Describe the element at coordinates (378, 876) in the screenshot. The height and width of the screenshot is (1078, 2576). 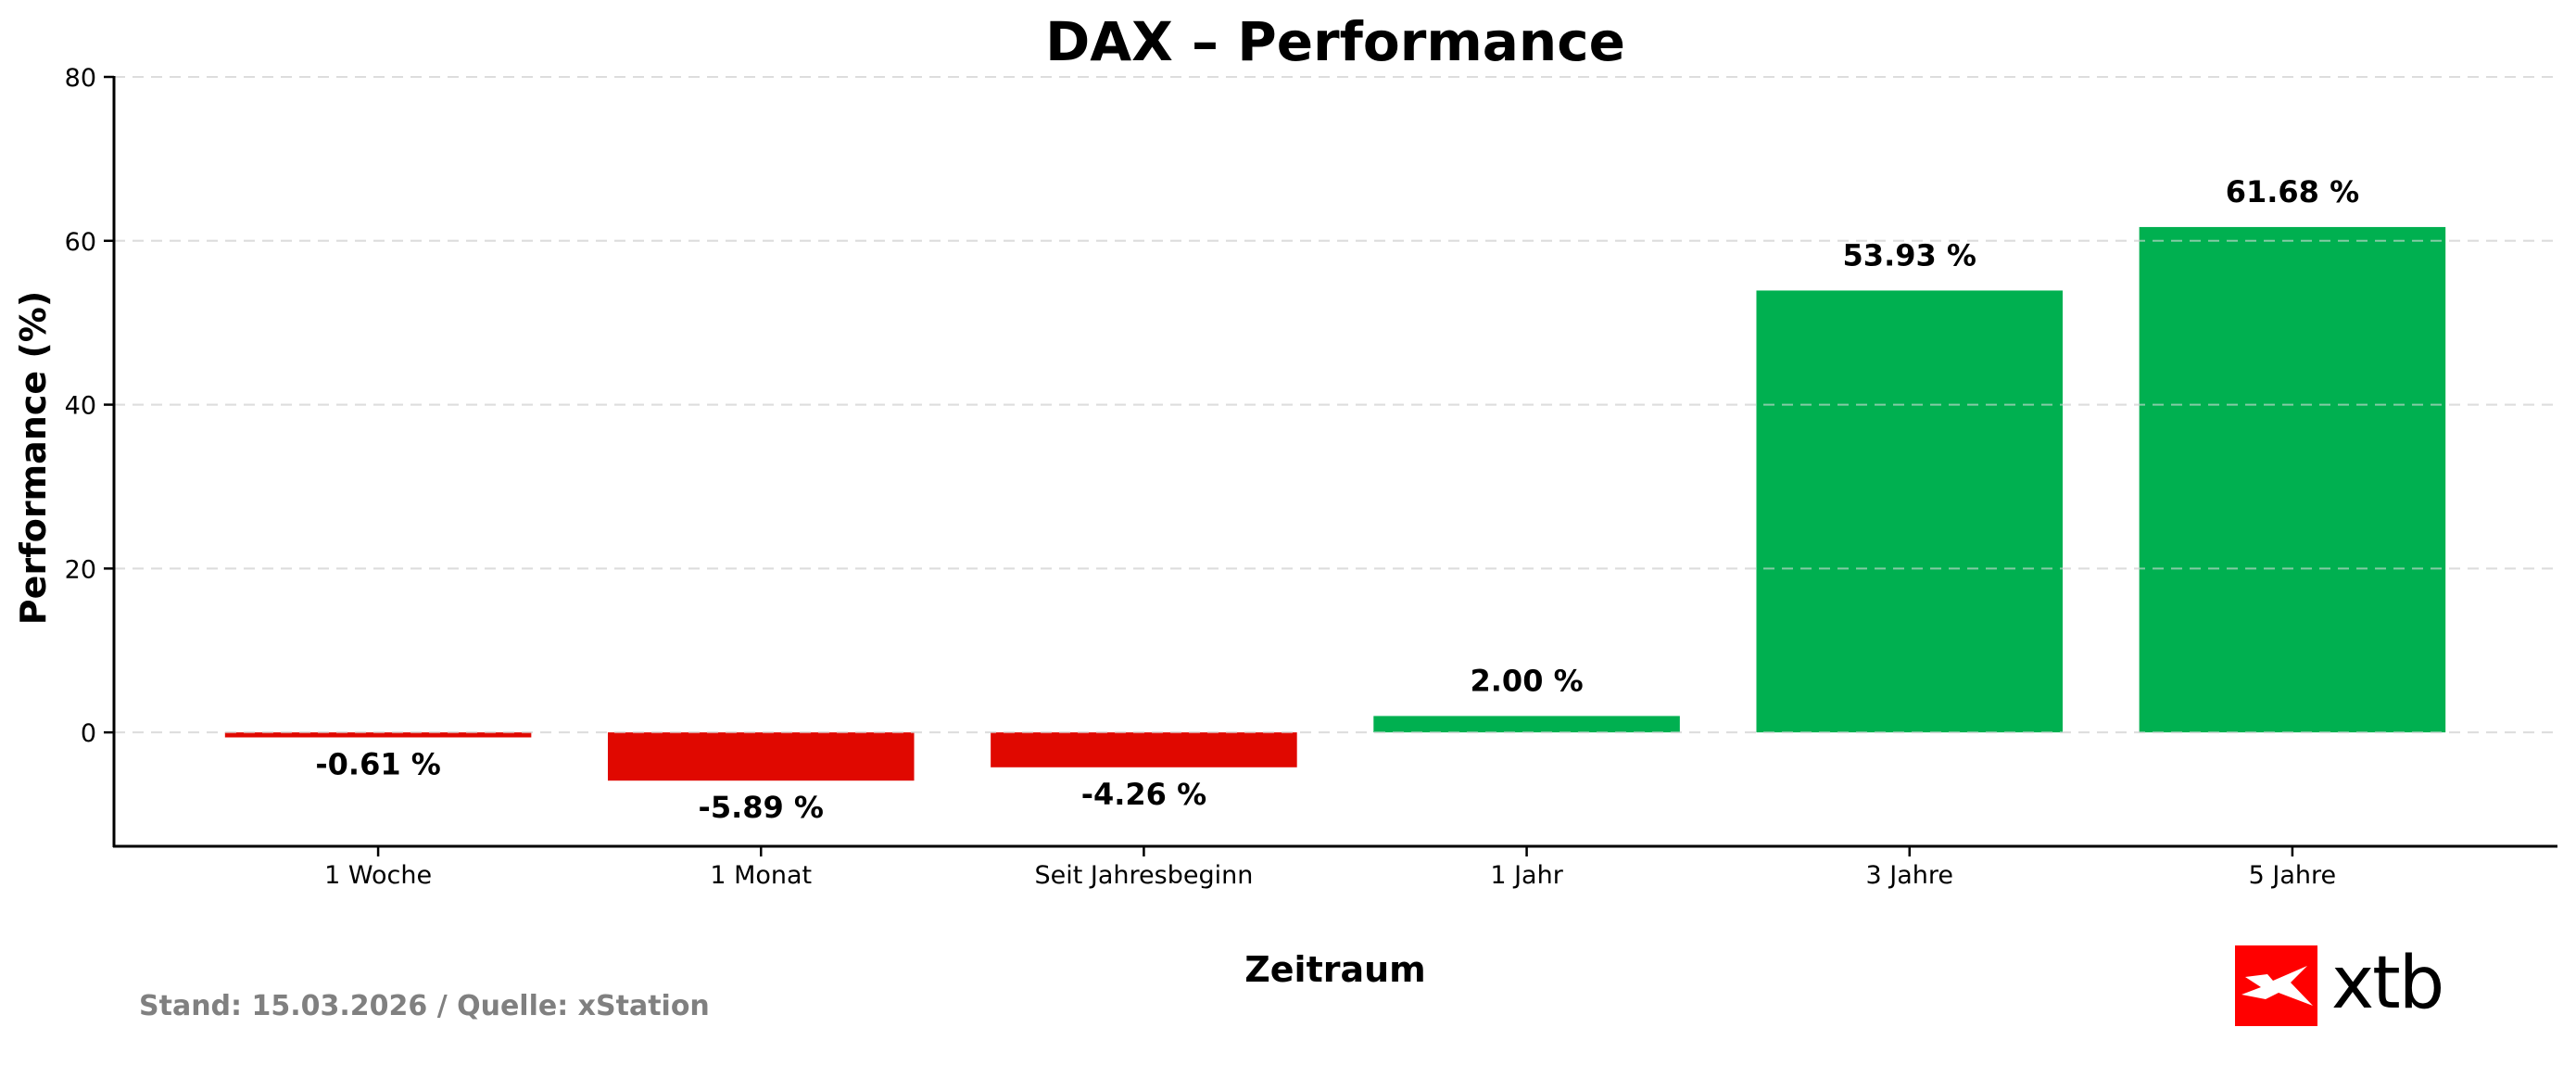
I see `x-tick-label: 1 Woche` at that location.